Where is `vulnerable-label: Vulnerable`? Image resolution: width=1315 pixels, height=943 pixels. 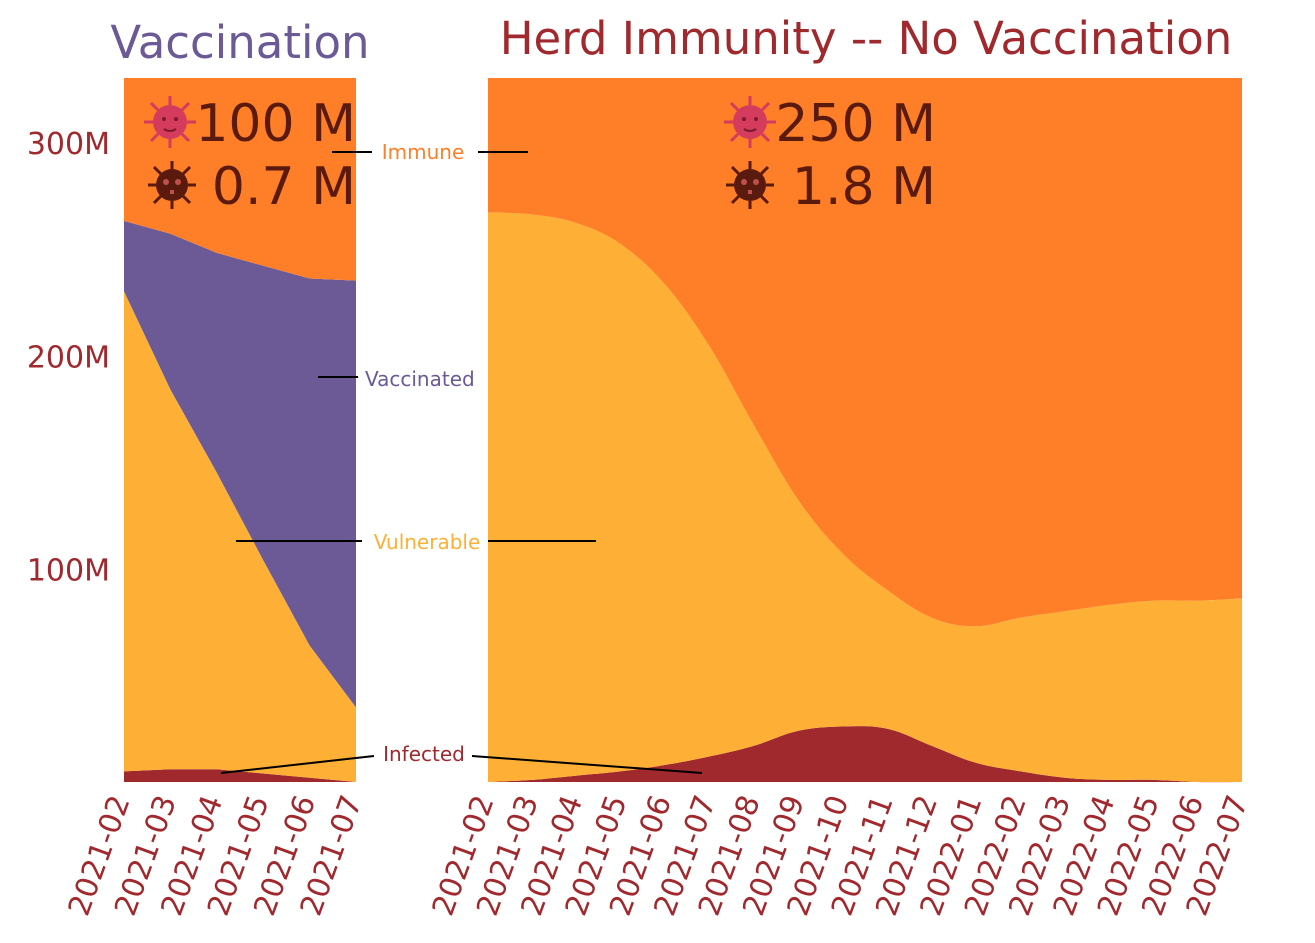 vulnerable-label: Vulnerable is located at coordinates (427, 542).